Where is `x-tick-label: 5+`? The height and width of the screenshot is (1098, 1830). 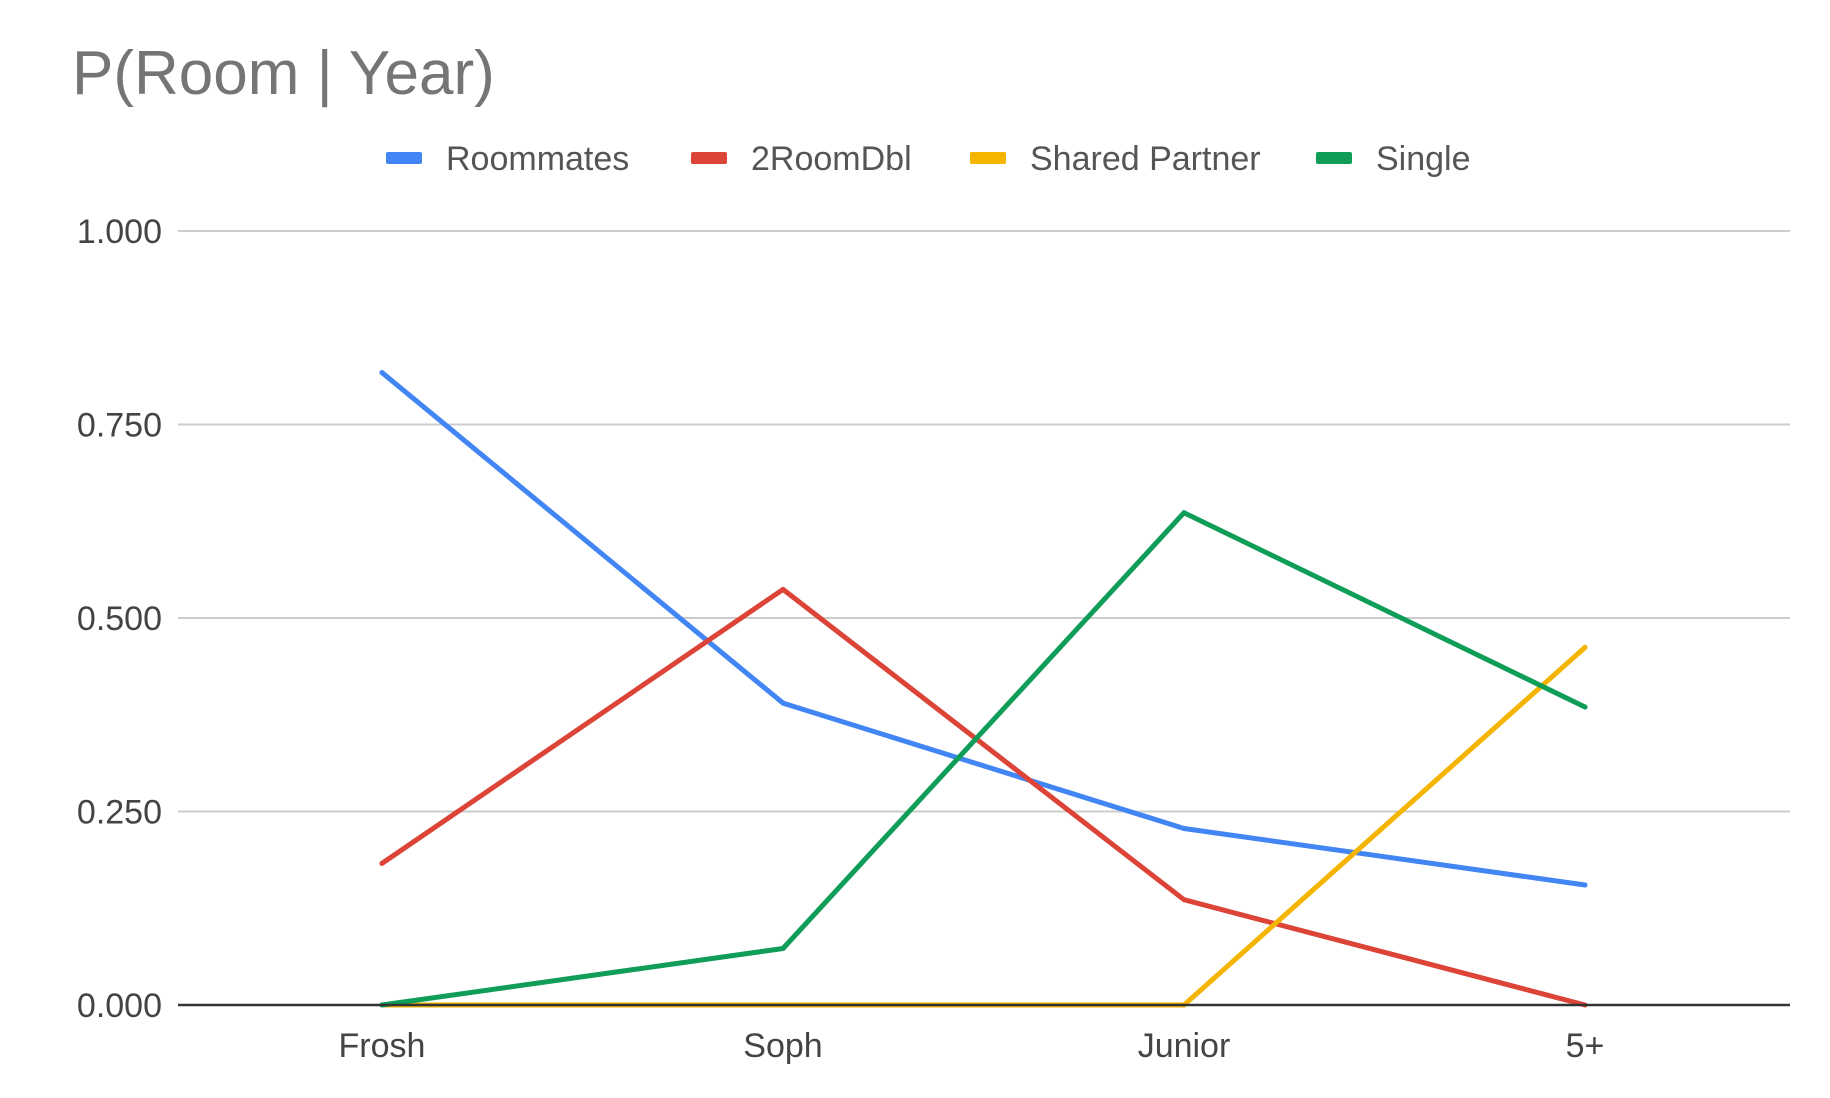 x-tick-label: 5+ is located at coordinates (1585, 1046).